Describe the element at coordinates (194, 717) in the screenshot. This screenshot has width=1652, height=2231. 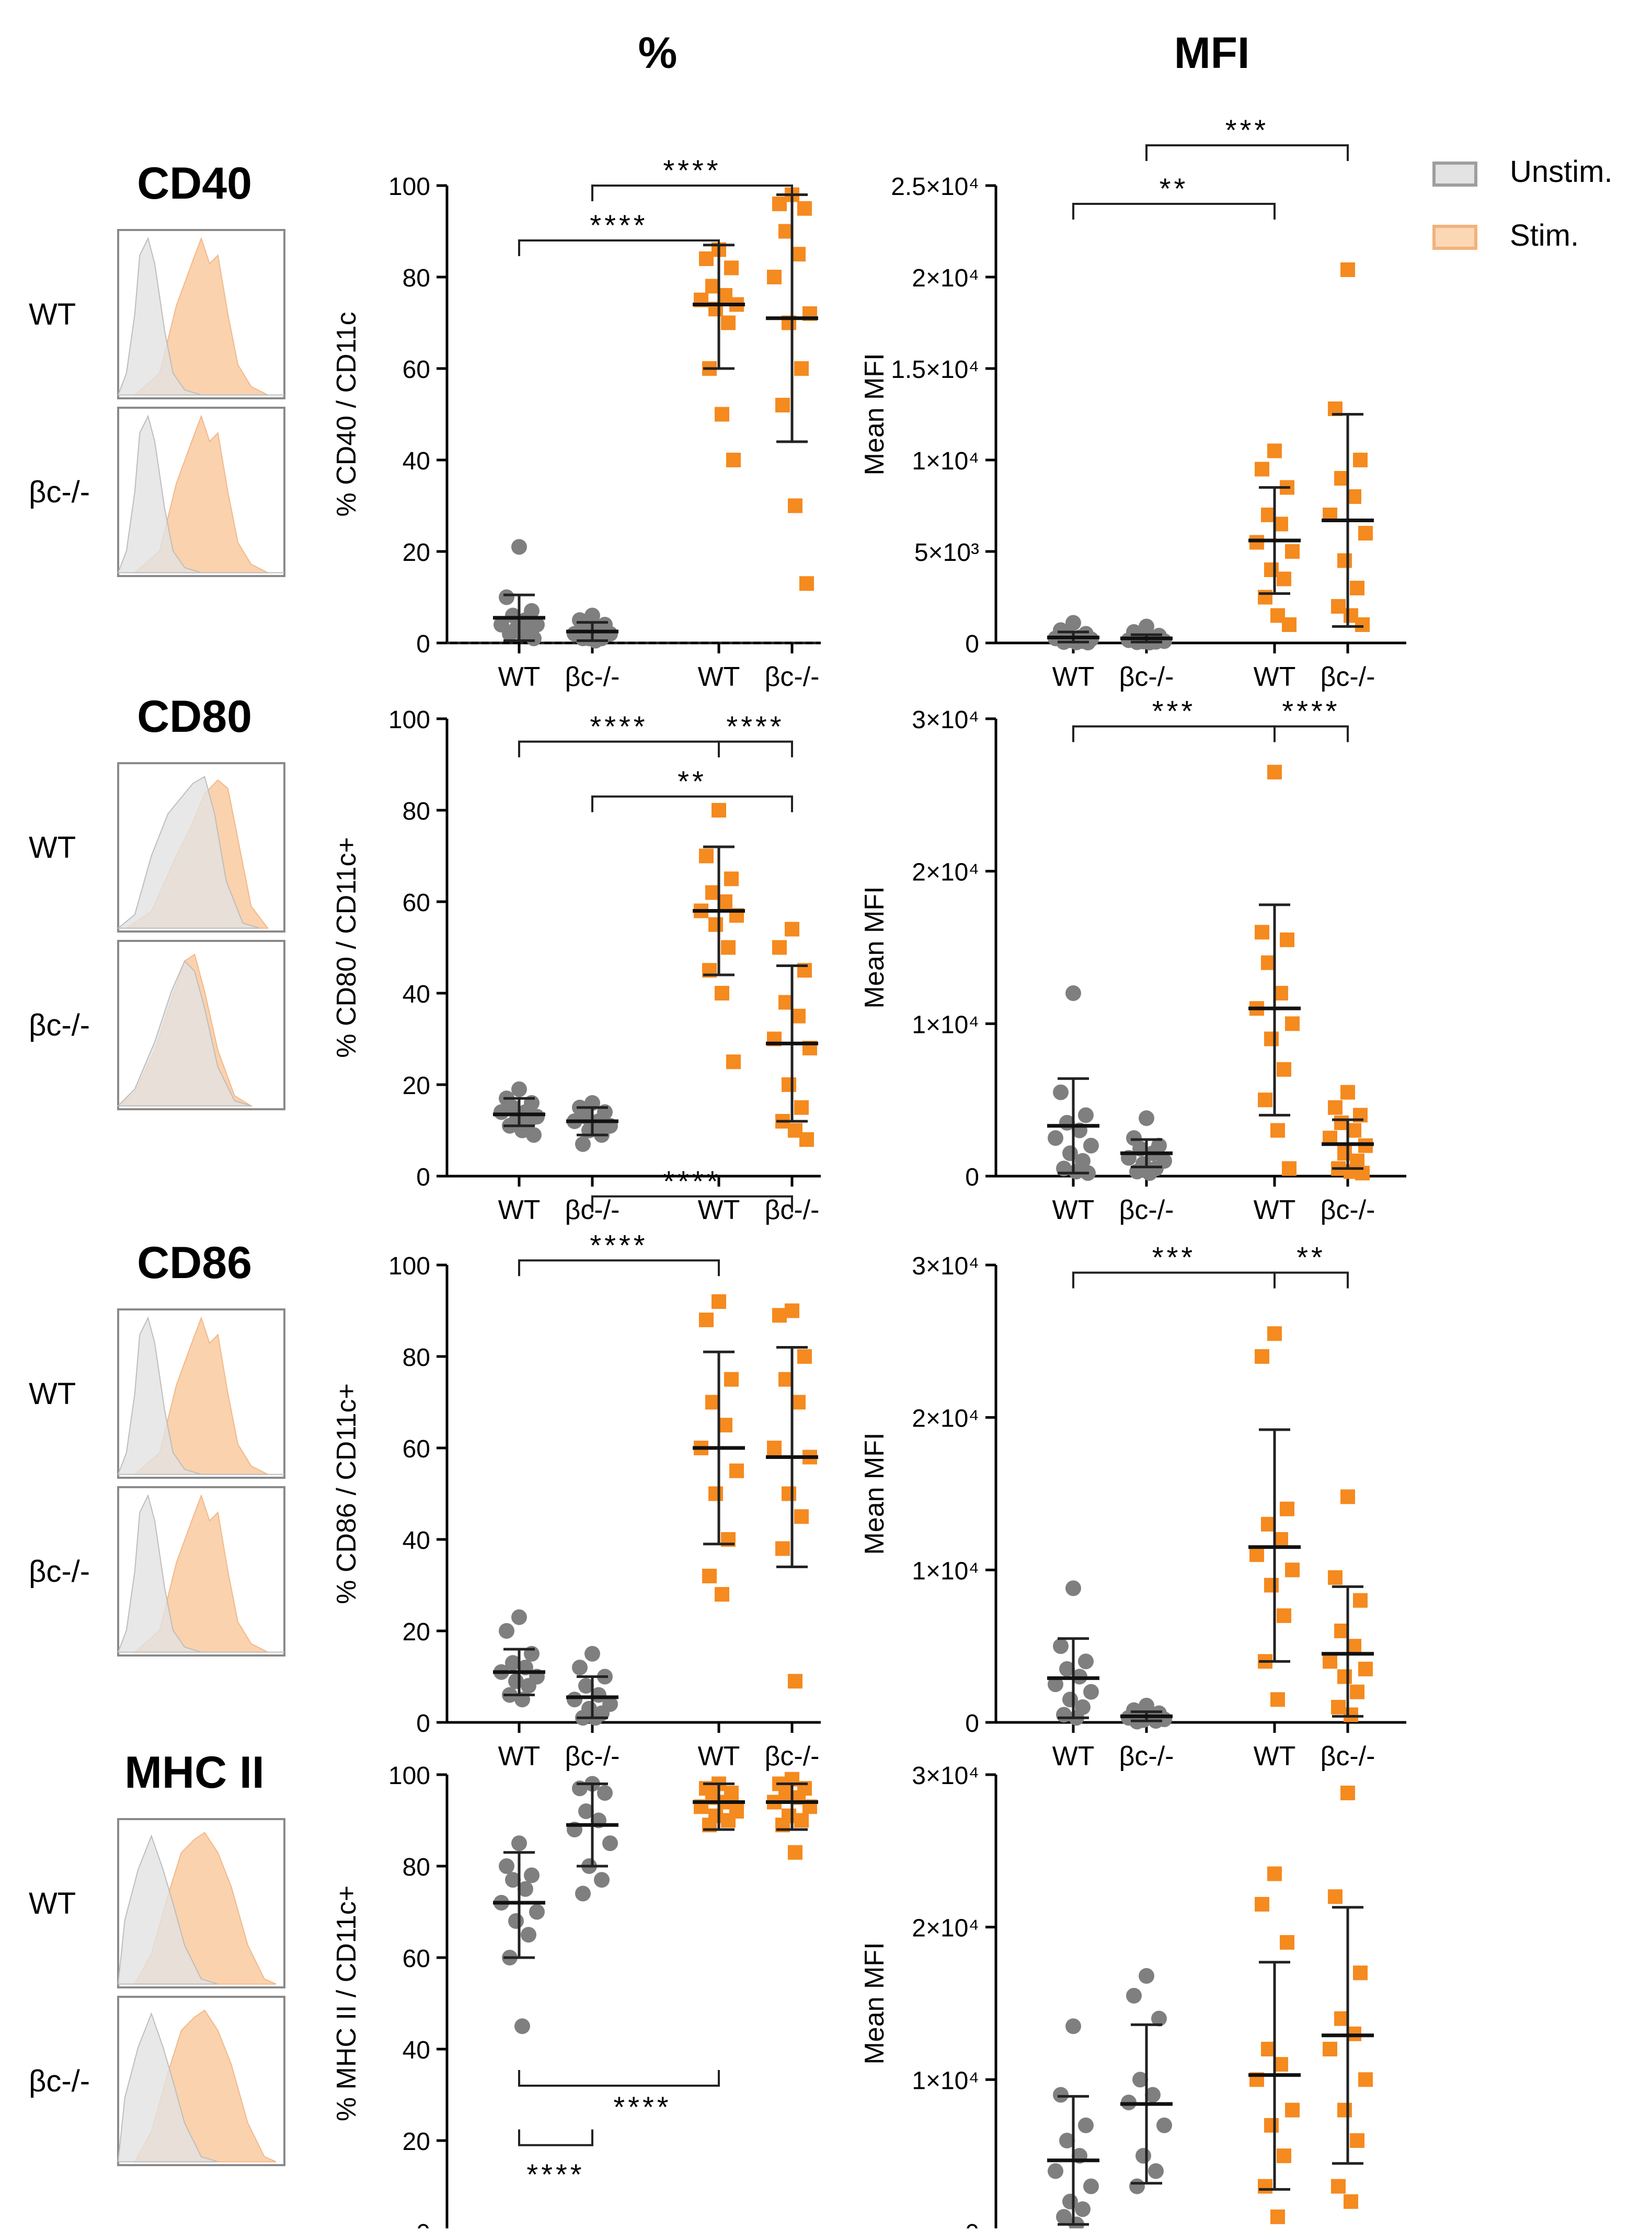
I see `marker-title: CD80` at that location.